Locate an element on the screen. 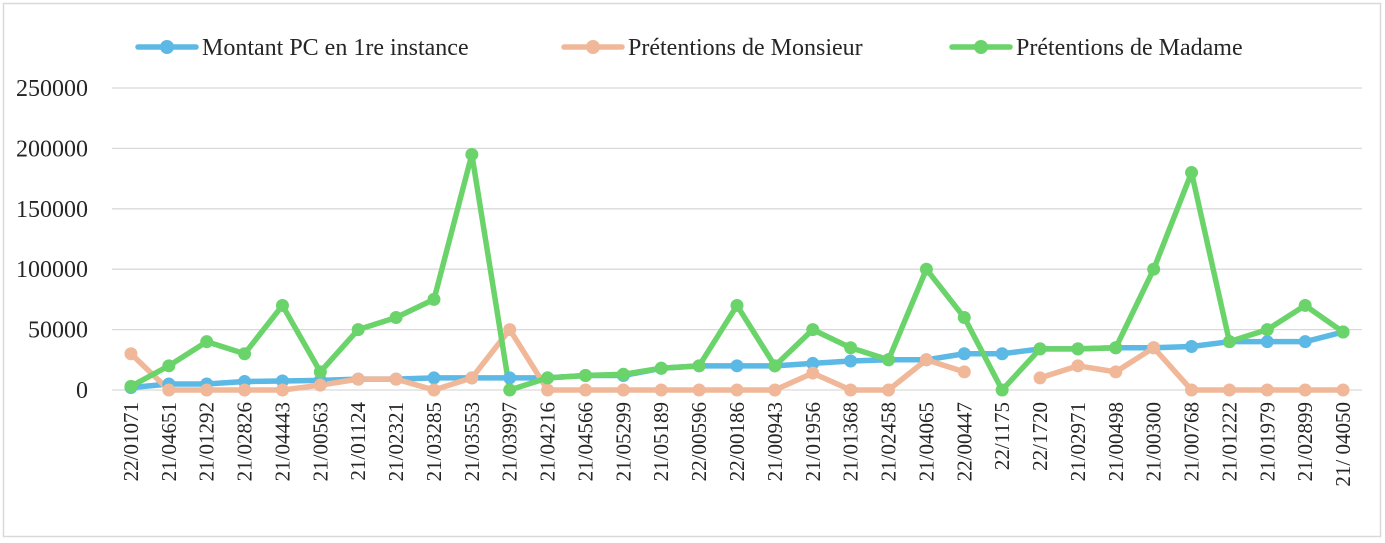 The width and height of the screenshot is (1385, 543). x-tick-label: 21/01368 is located at coordinates (851, 441).